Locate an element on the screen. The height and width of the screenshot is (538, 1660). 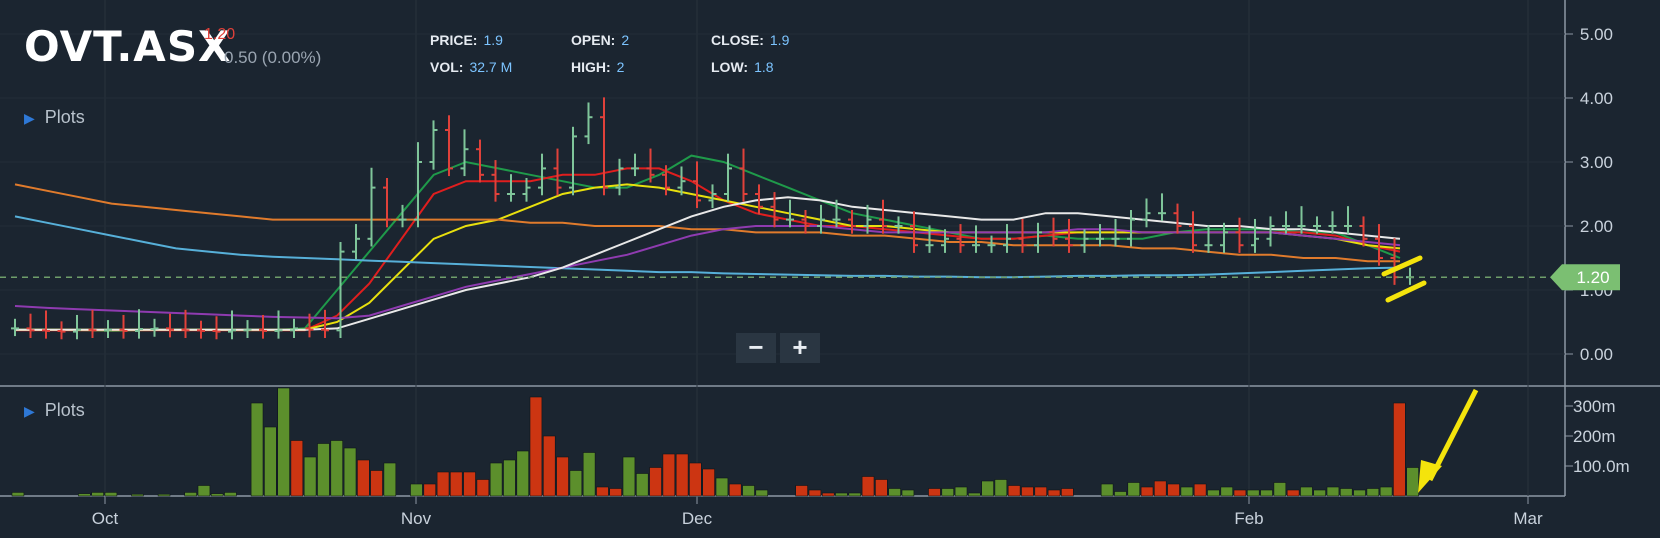
close-field: CLOSE: 1.9 is located at coordinates (750, 40).